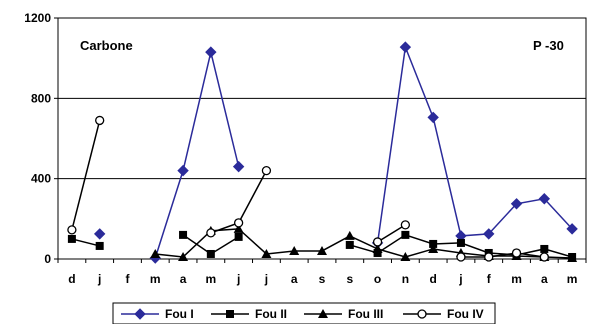 The image size is (589, 324). Describe the element at coordinates (548, 45) in the screenshot. I see `annotation-p30: P -30` at that location.